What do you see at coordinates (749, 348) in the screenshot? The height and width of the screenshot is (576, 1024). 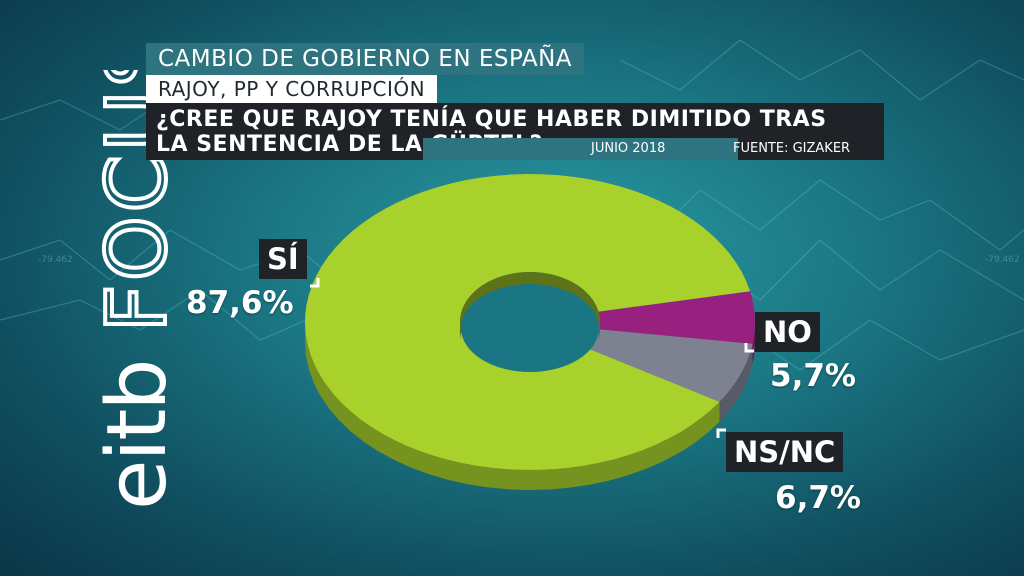 I see `label-bracket-no` at bounding box center [749, 348].